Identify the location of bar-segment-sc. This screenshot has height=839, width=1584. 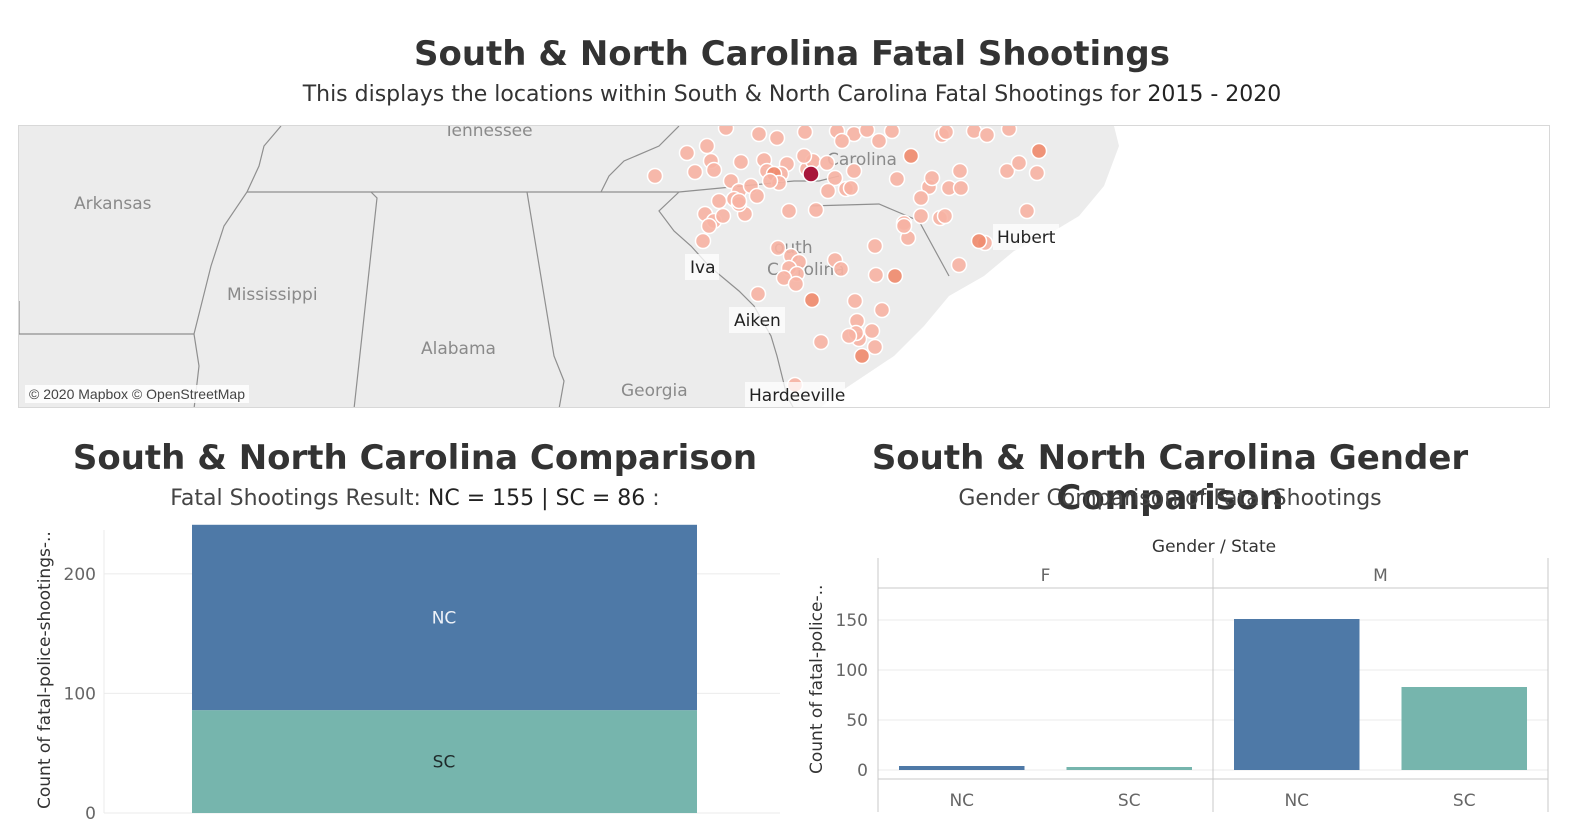
(444, 761).